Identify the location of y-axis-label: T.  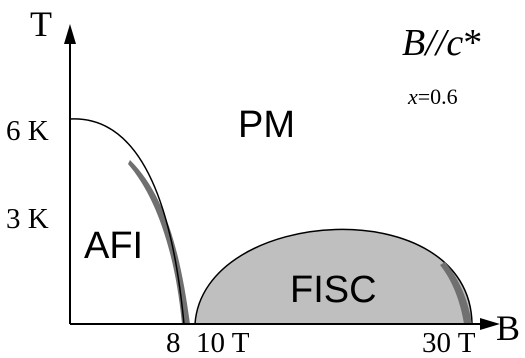
(41, 24).